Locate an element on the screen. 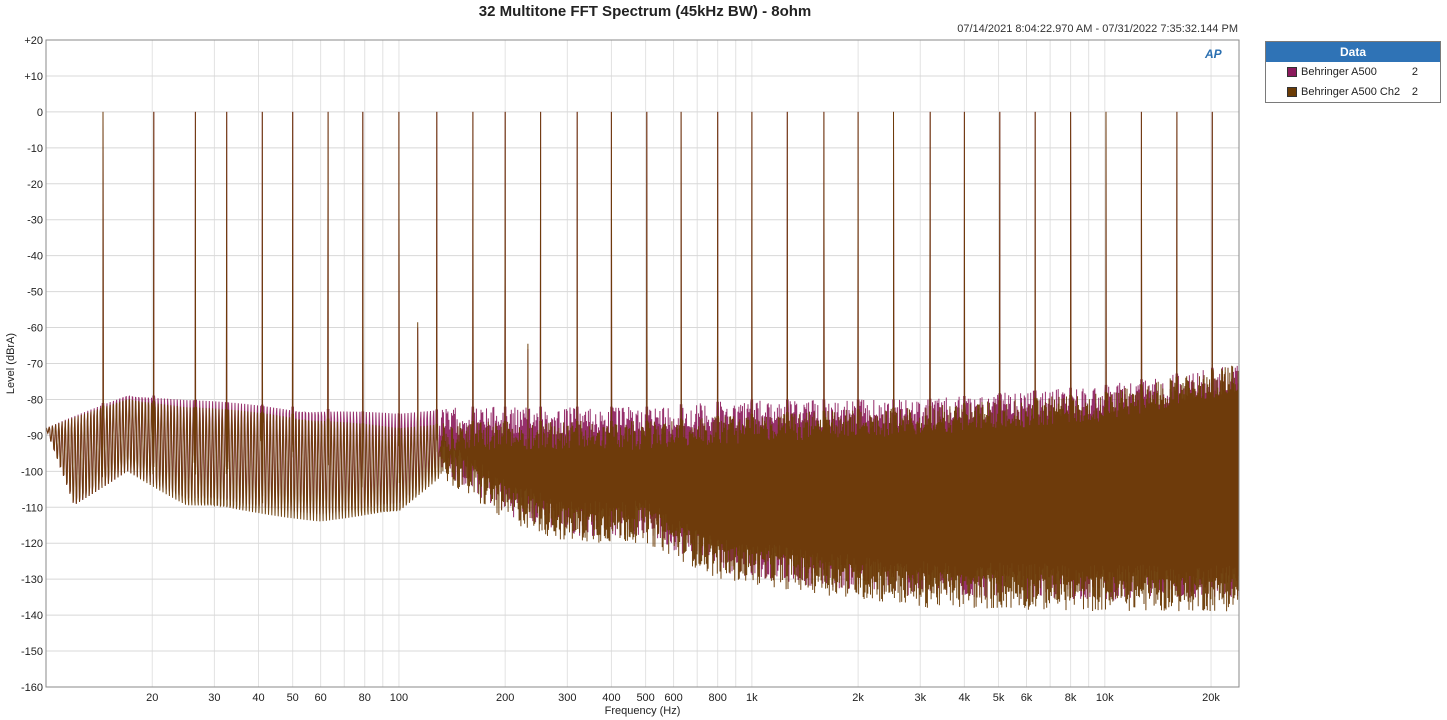  y-tick-label: -100 is located at coordinates (32, 472).